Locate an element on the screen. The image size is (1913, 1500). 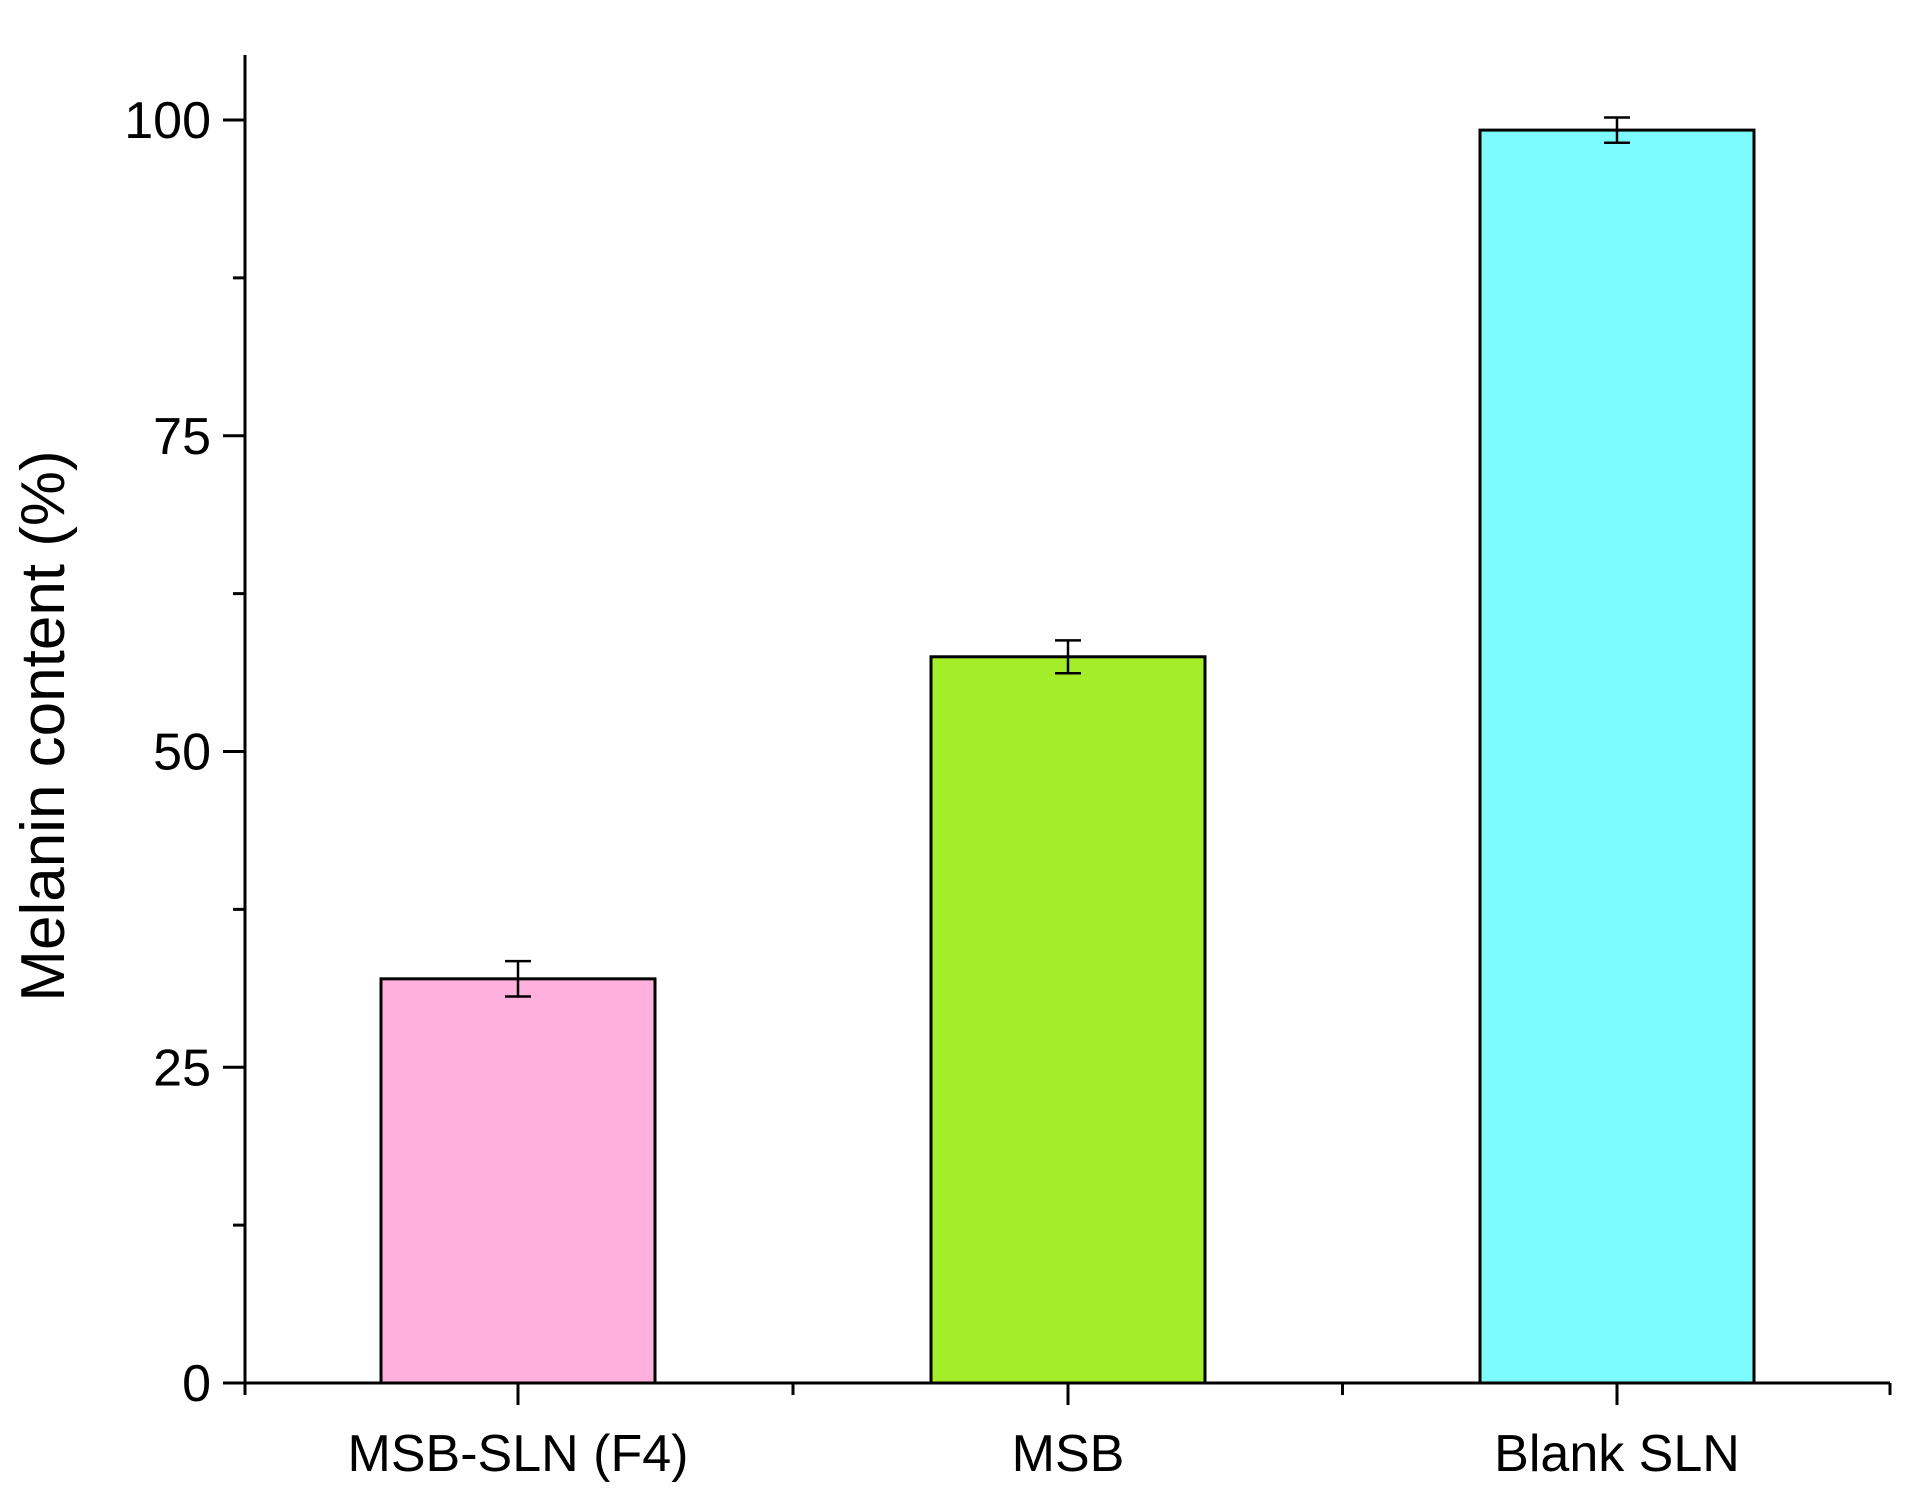
y-tick-label-50: 50 is located at coordinates (182, 753).